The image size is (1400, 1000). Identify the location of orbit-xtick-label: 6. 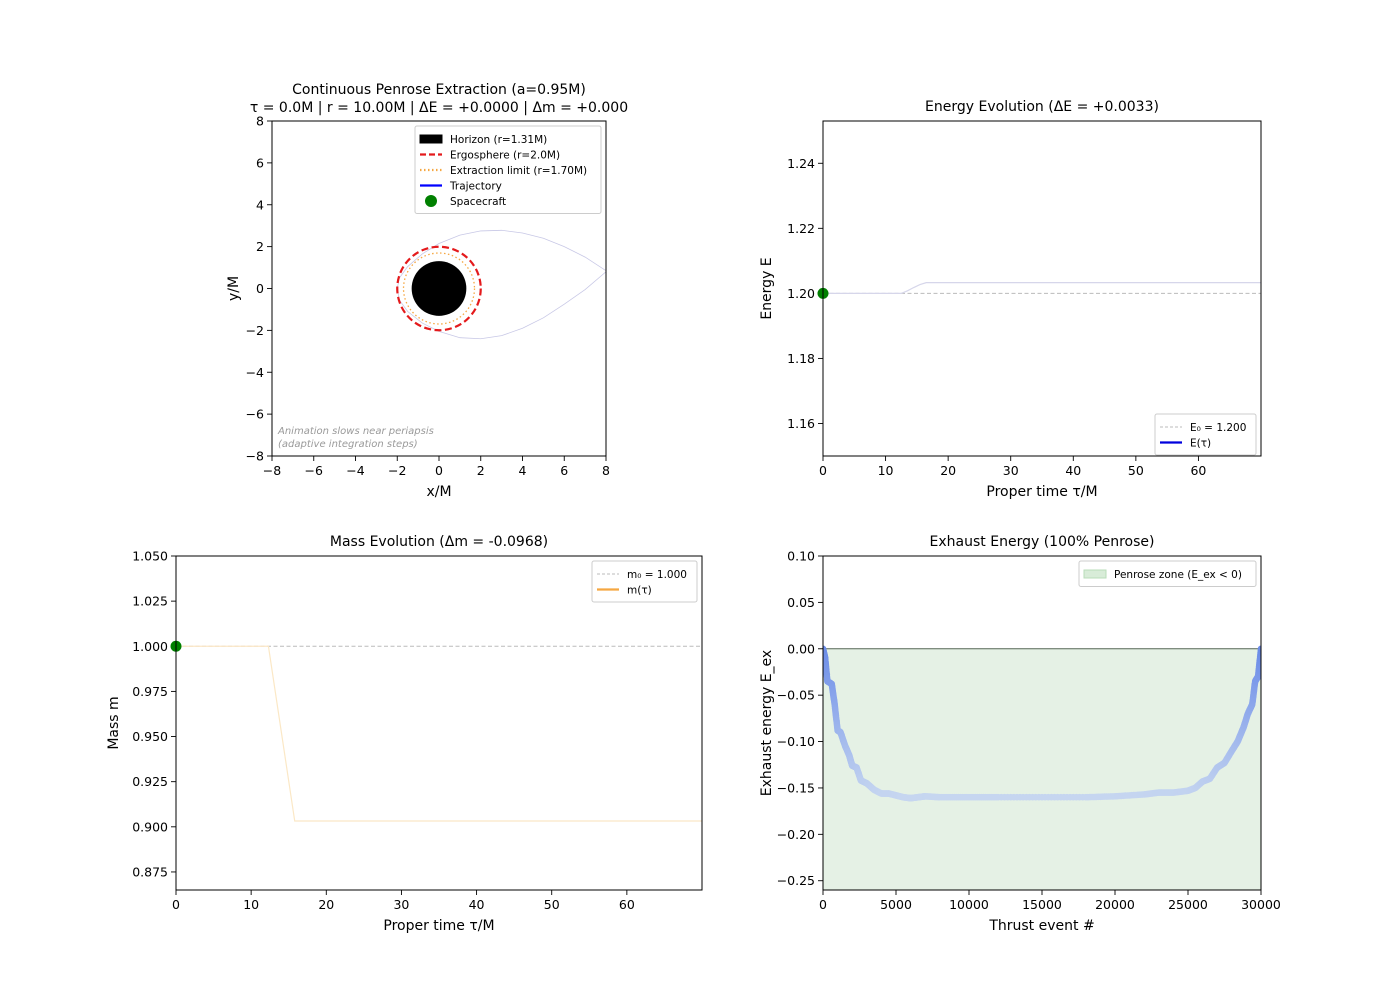
(564, 470).